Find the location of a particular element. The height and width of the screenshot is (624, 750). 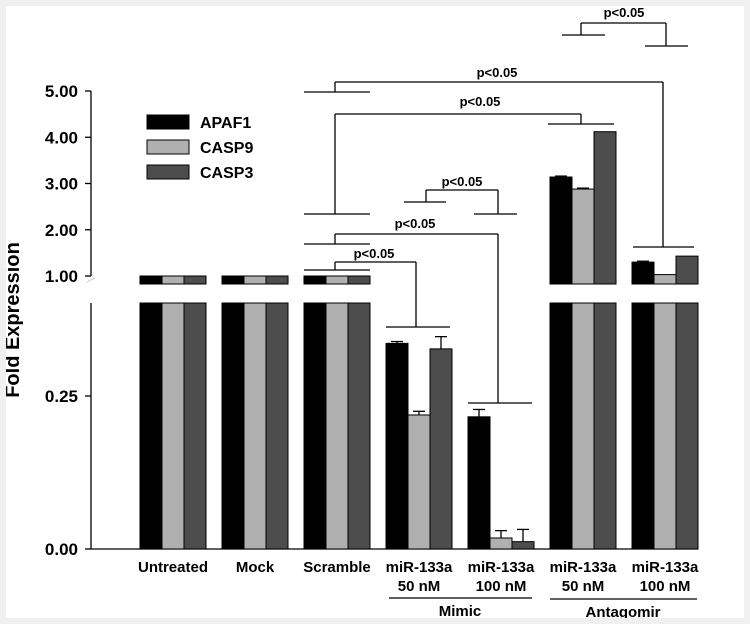

legend-swatch-apaf1 is located at coordinates (168, 122).